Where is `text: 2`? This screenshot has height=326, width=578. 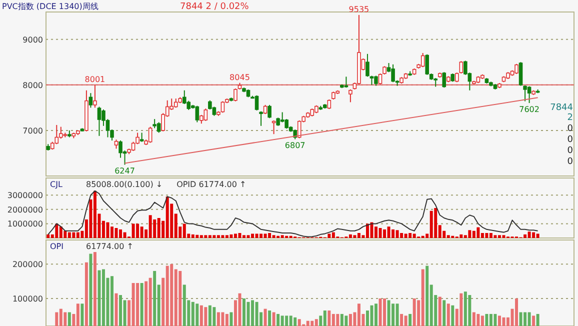
text: 2 is located at coordinates (570, 118).